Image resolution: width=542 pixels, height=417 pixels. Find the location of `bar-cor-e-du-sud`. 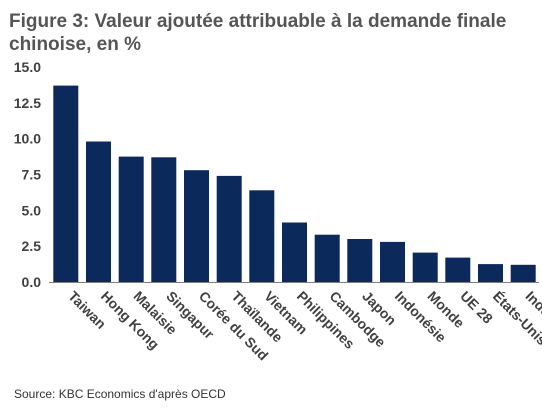

bar-cor-e-du-sud is located at coordinates (196, 226).